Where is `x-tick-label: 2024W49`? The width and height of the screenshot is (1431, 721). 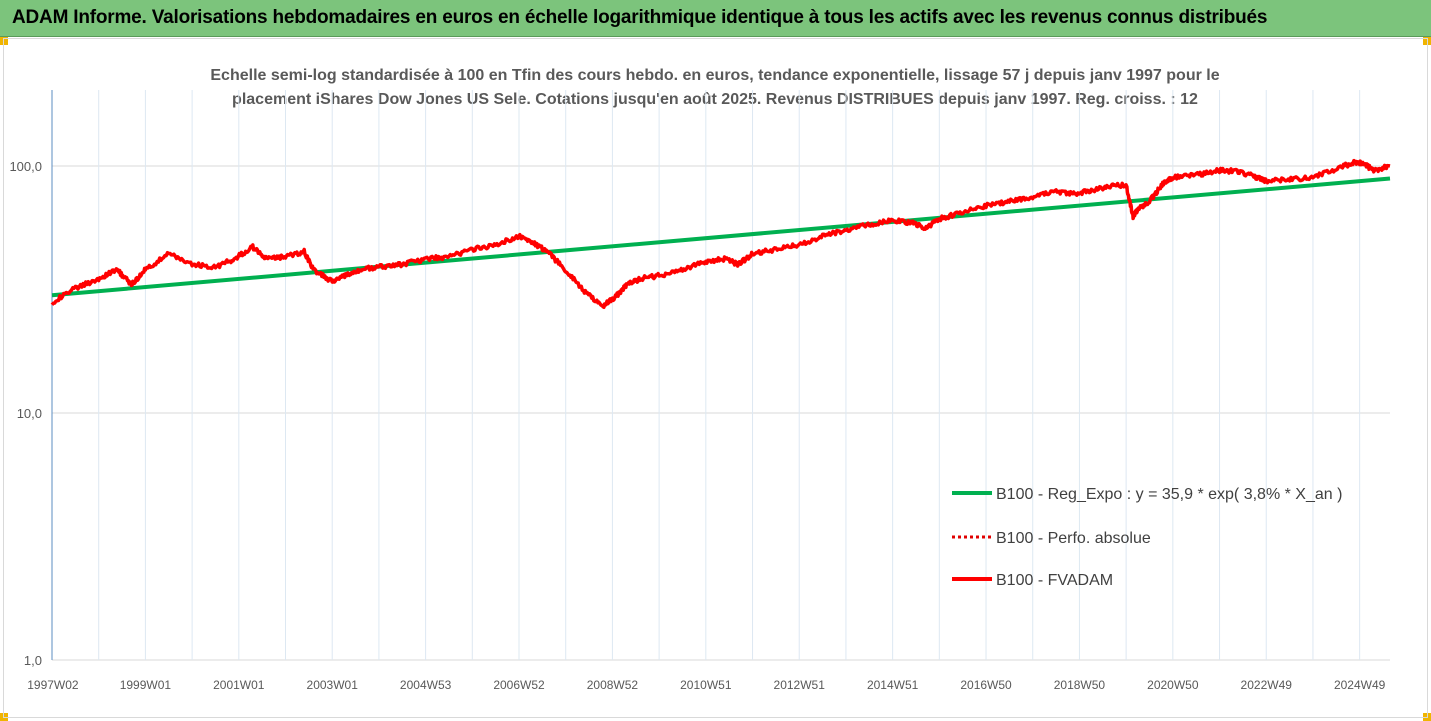
x-tick-label: 2024W49 is located at coordinates (1360, 685).